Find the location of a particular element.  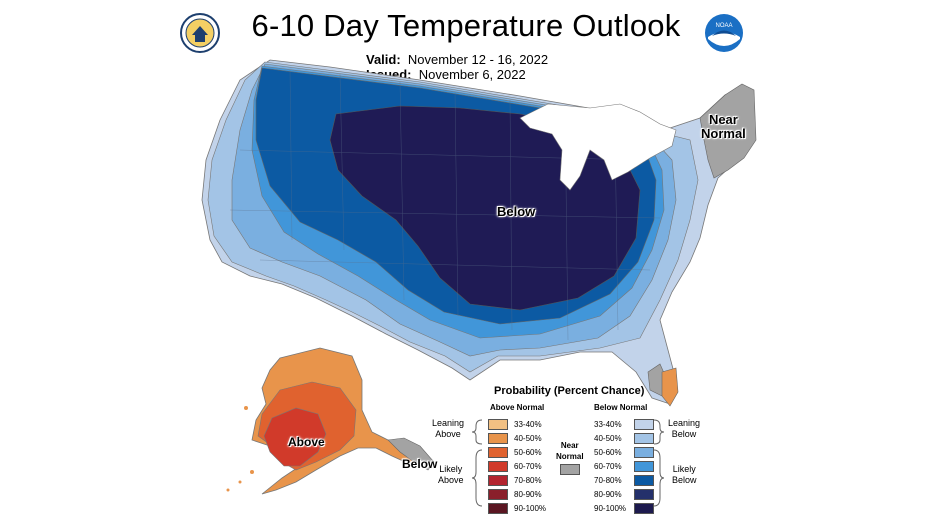

legend-near-normal-swatch is located at coordinates (570, 469).